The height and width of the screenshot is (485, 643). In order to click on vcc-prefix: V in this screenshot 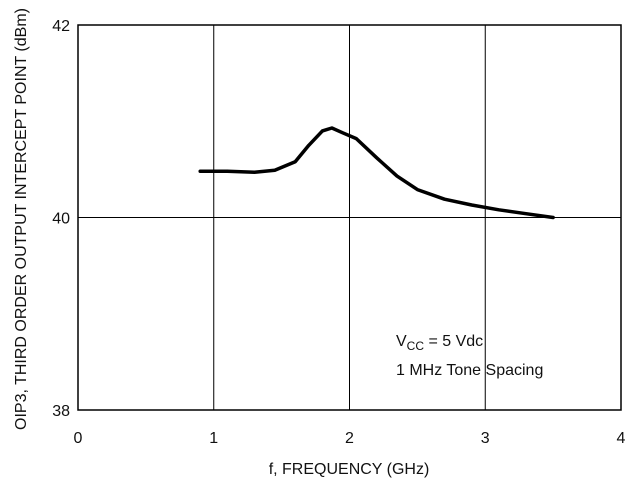, I will do `click(401, 341)`.